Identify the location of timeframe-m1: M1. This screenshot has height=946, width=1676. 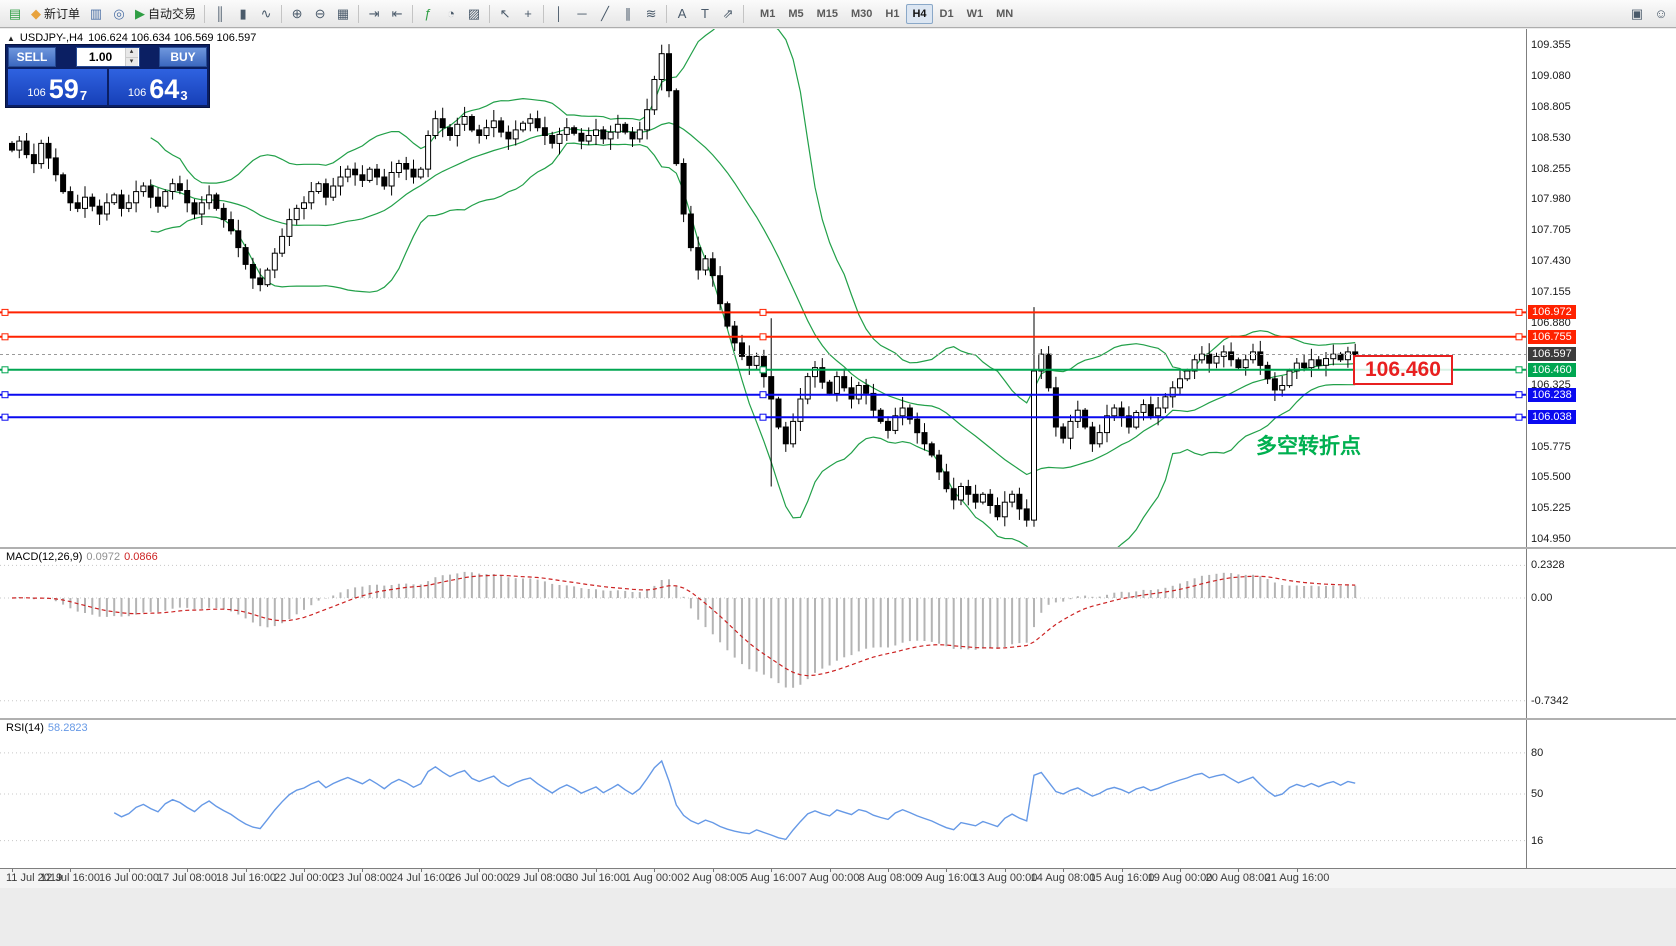
(768, 13).